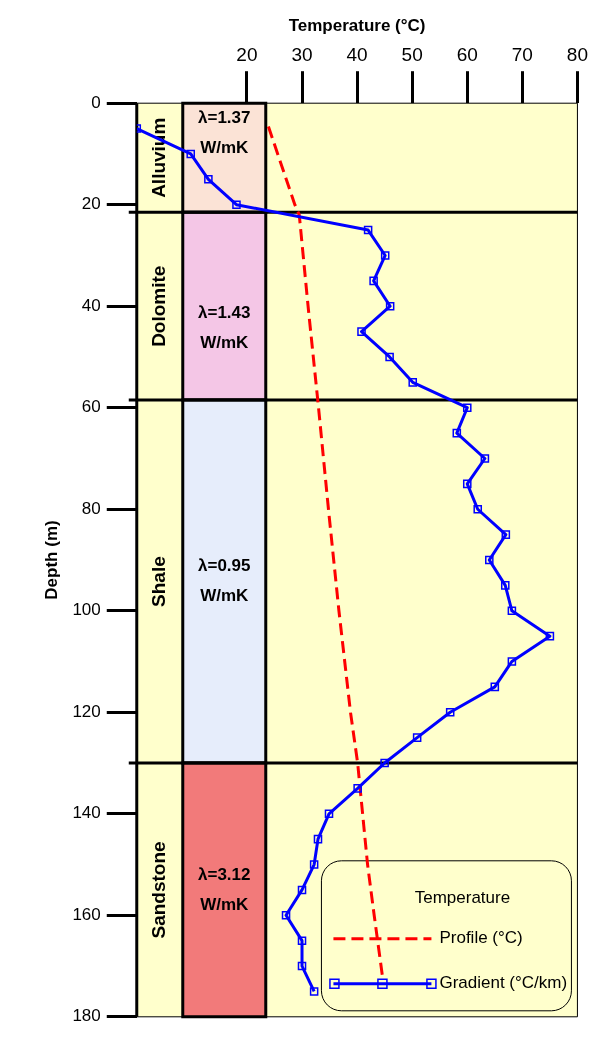  Describe the element at coordinates (86, 914) in the screenshot. I see `y-tick-label: 160` at that location.